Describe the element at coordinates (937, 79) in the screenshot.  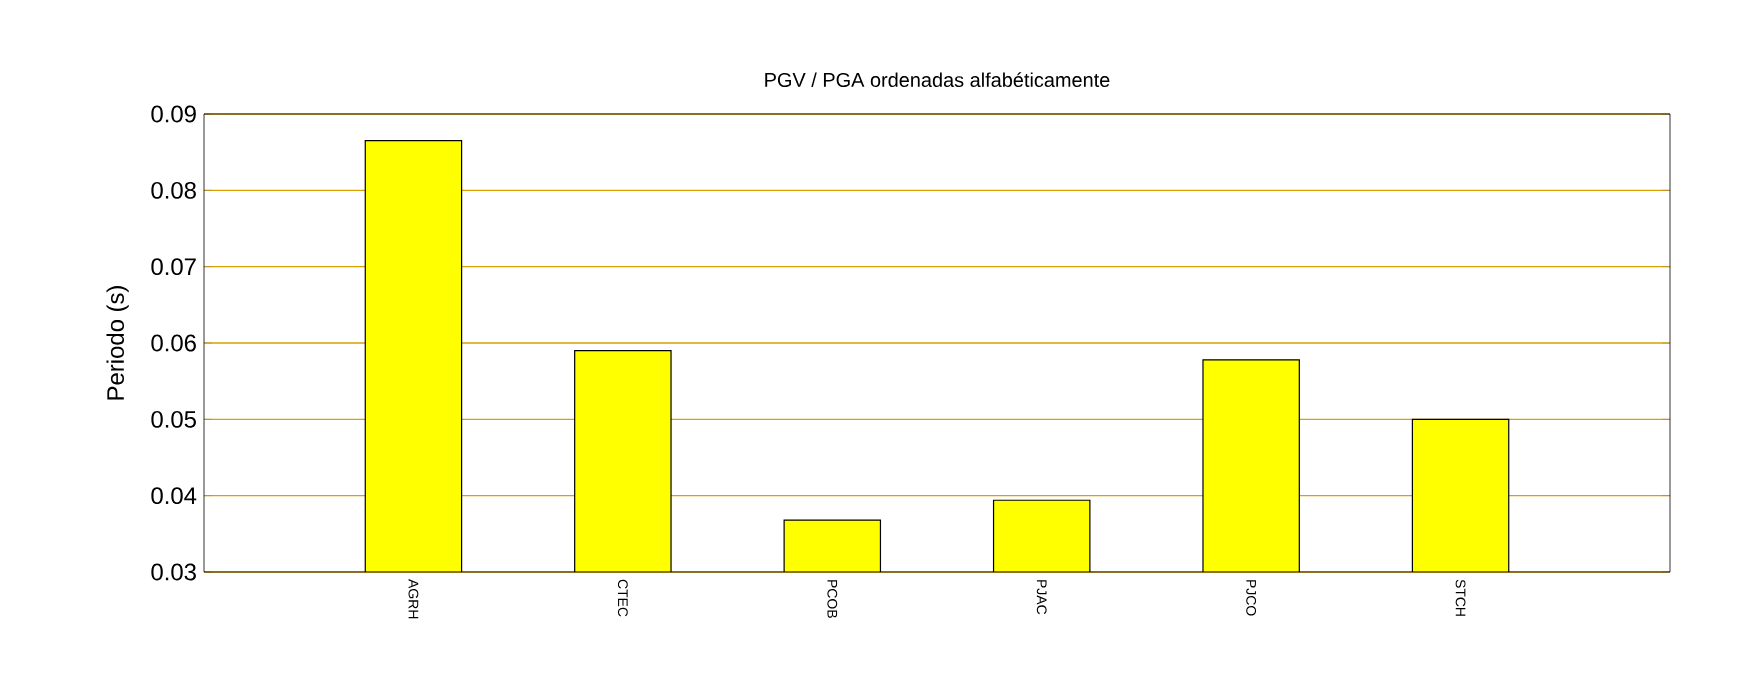
I see `chart-title: PGV / PGA ordenadas alfabéticamente` at that location.